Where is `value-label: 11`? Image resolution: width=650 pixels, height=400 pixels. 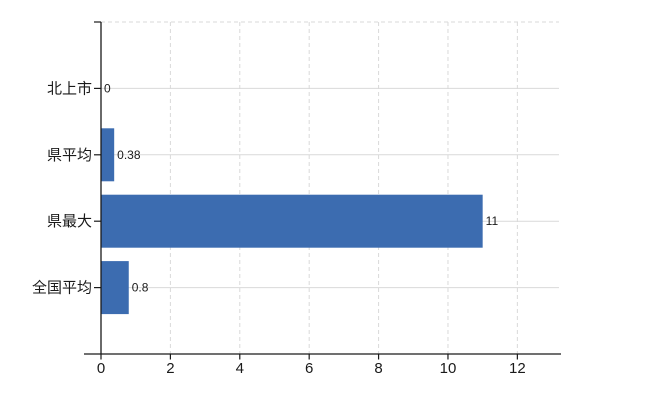 value-label: 11 is located at coordinates (492, 221).